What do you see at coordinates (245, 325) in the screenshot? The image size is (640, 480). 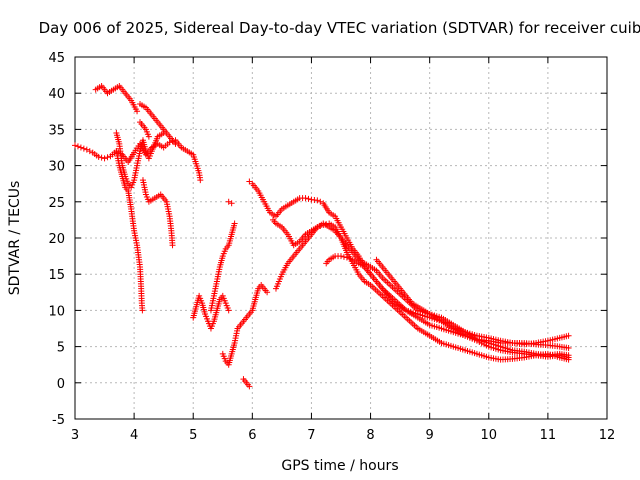 I see `series-track-i` at bounding box center [245, 325].